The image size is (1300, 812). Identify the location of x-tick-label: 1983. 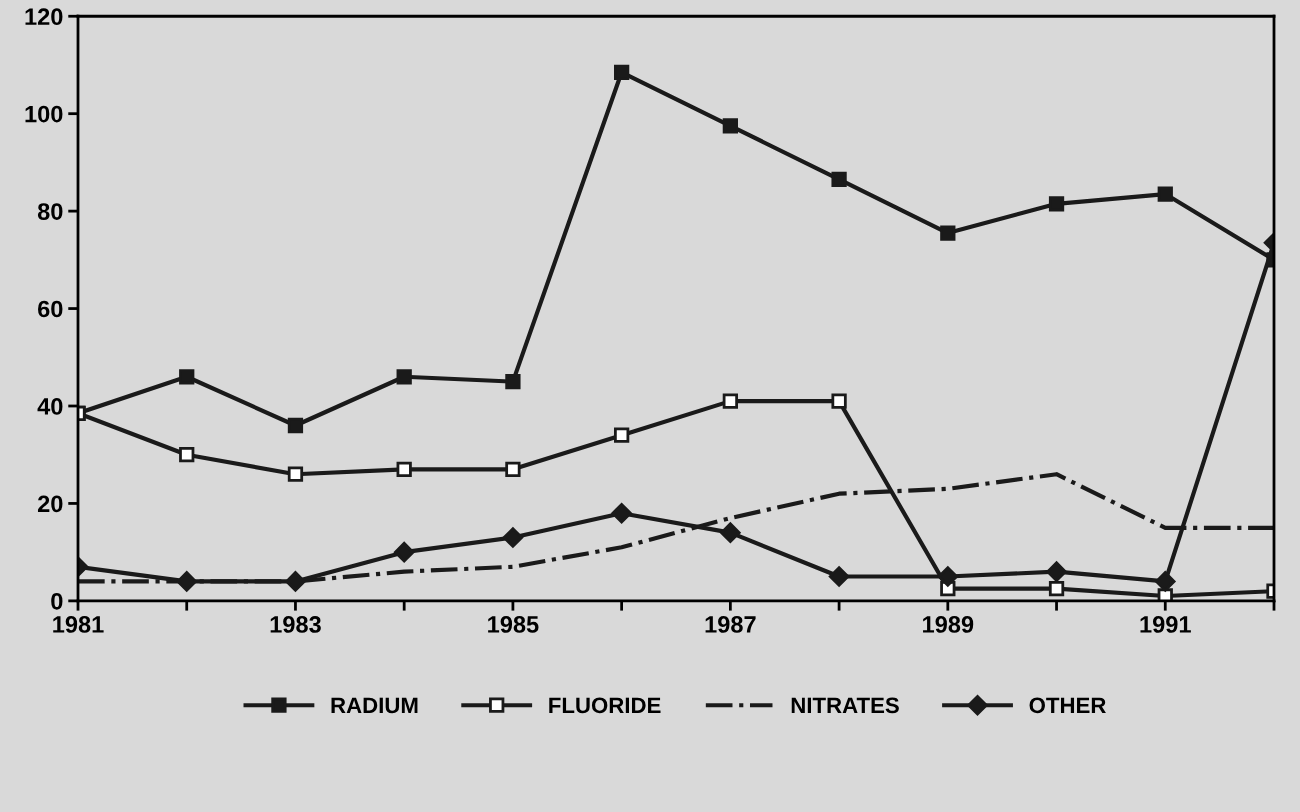
(295, 624).